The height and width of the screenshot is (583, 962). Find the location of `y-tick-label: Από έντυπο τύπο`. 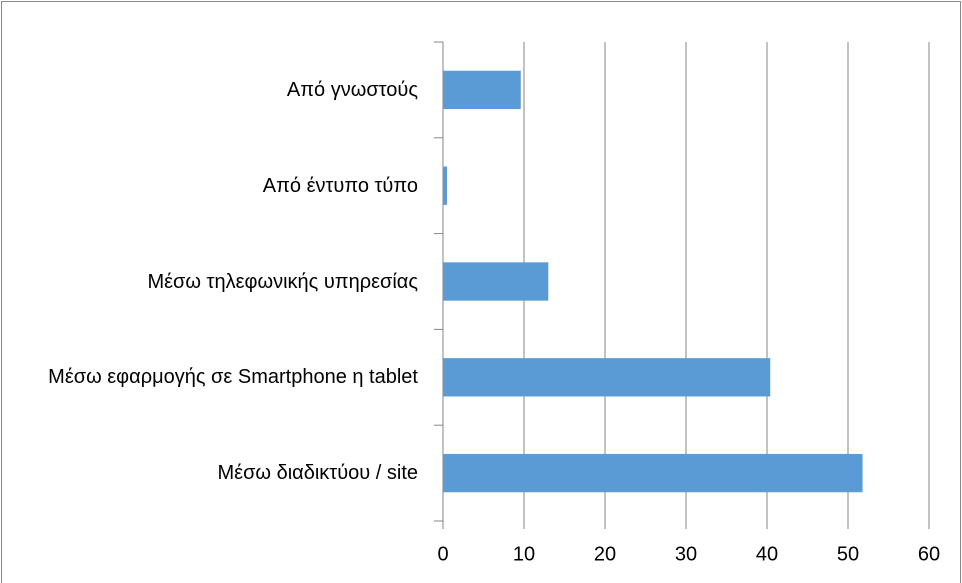

y-tick-label: Από έντυπο τύπο is located at coordinates (340, 185).